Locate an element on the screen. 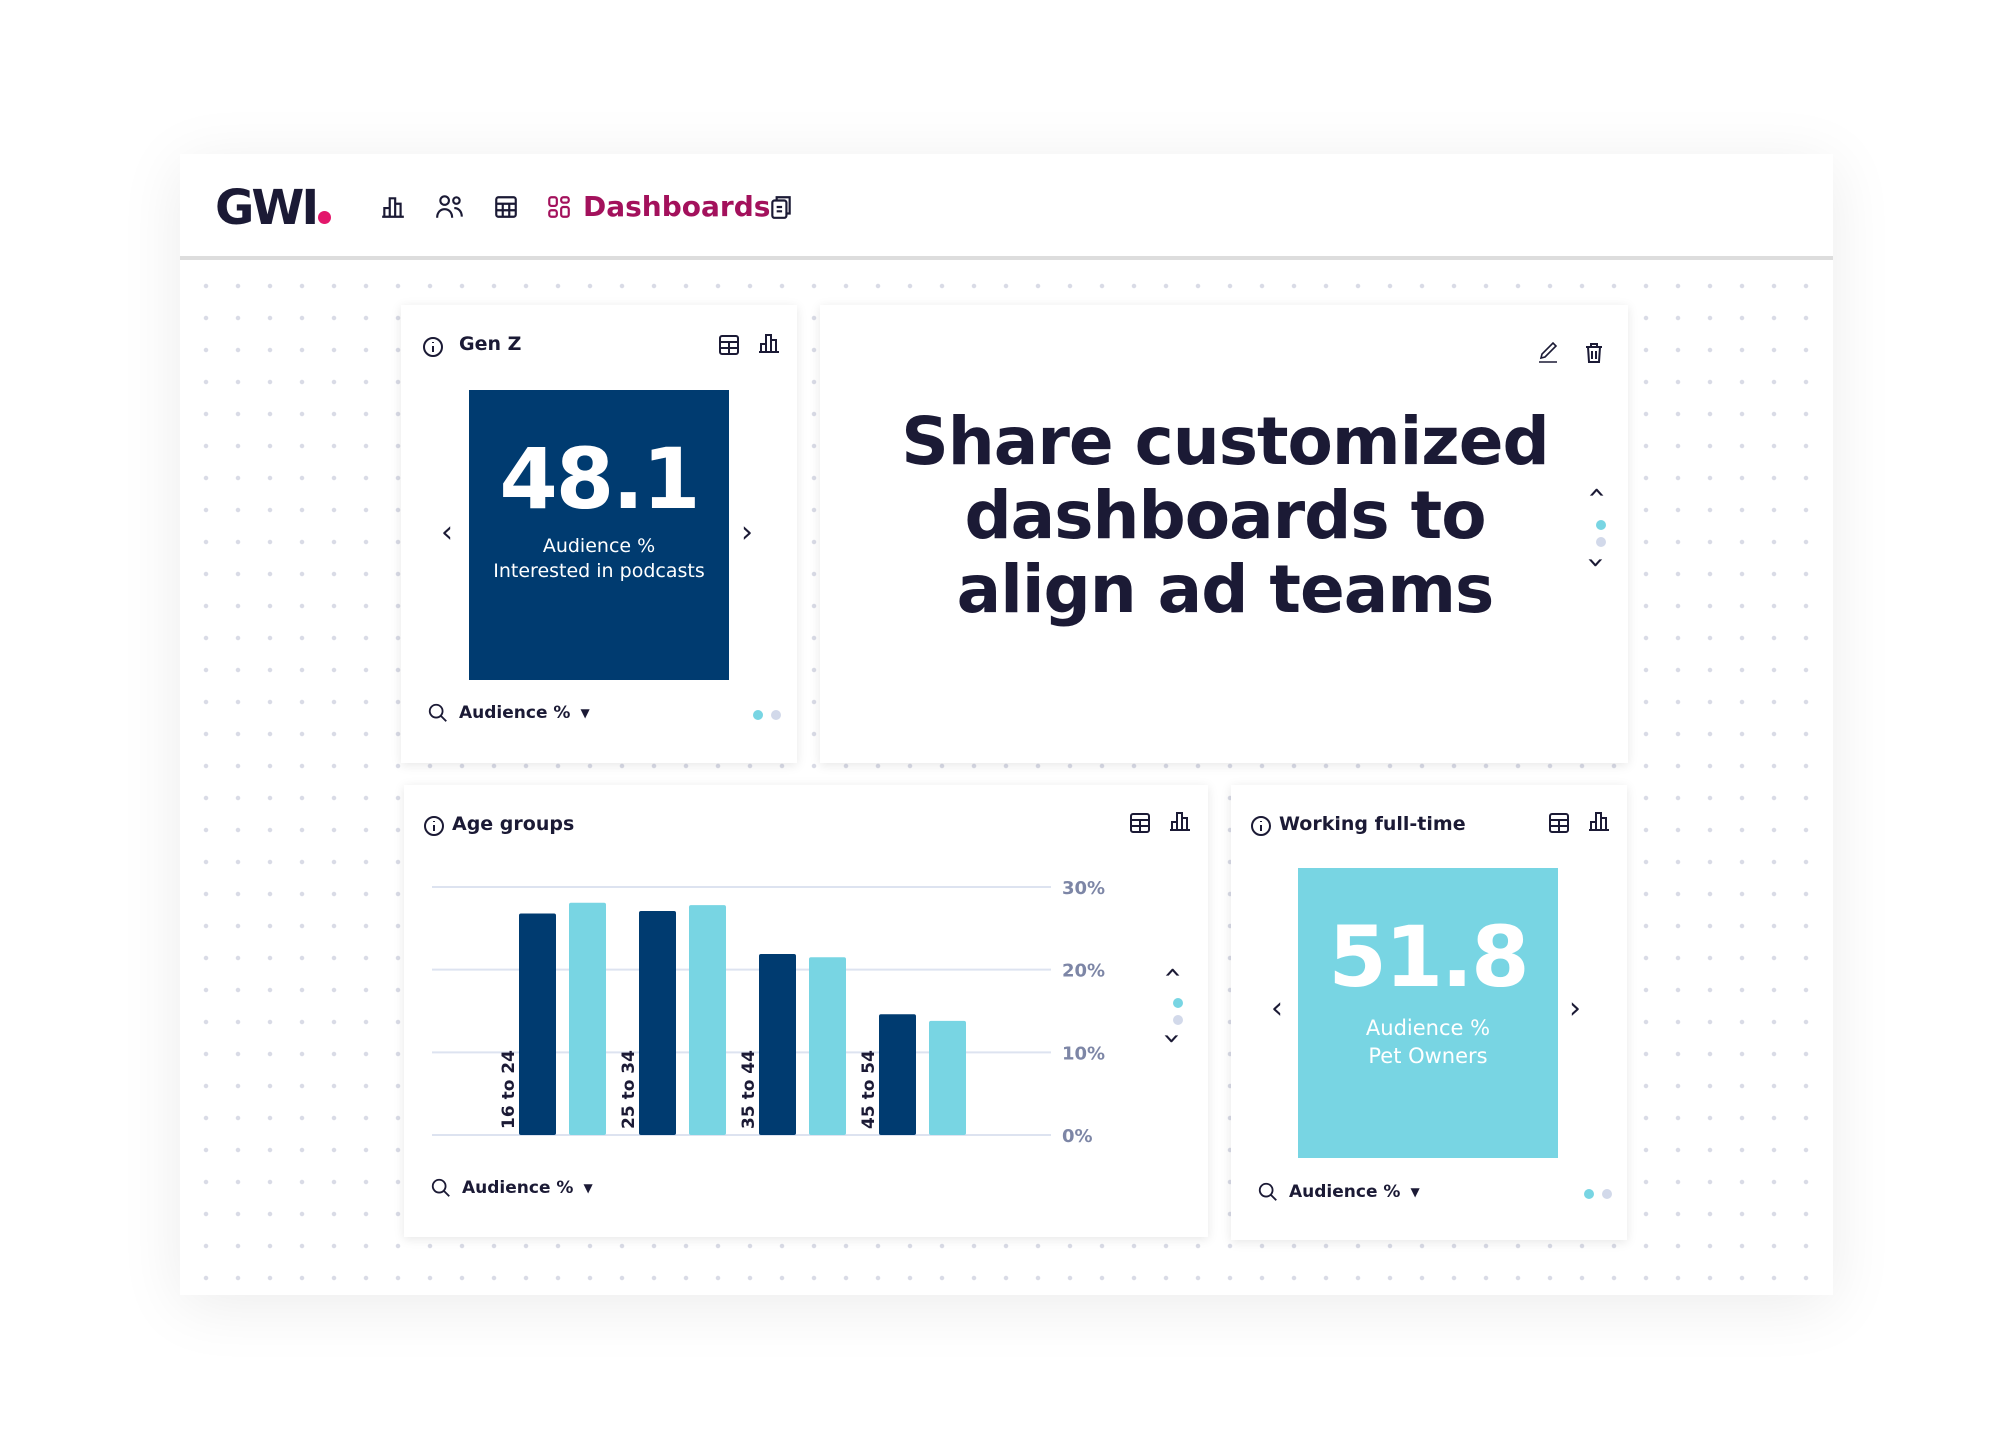  category-label: 35 to 44 is located at coordinates (749, 1089).